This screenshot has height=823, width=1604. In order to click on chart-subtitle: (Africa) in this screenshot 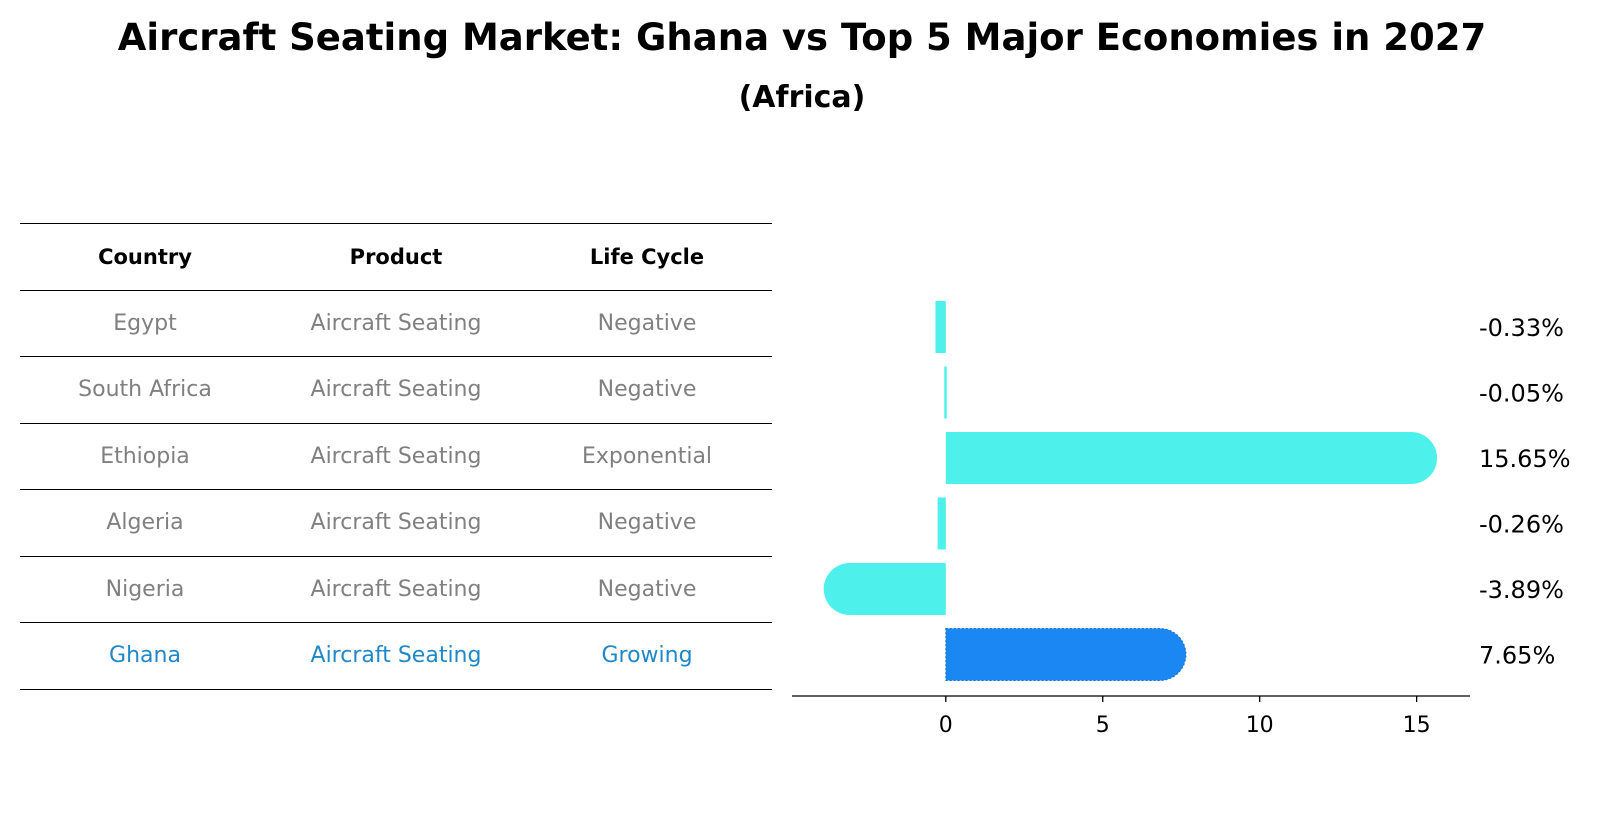, I will do `click(802, 97)`.